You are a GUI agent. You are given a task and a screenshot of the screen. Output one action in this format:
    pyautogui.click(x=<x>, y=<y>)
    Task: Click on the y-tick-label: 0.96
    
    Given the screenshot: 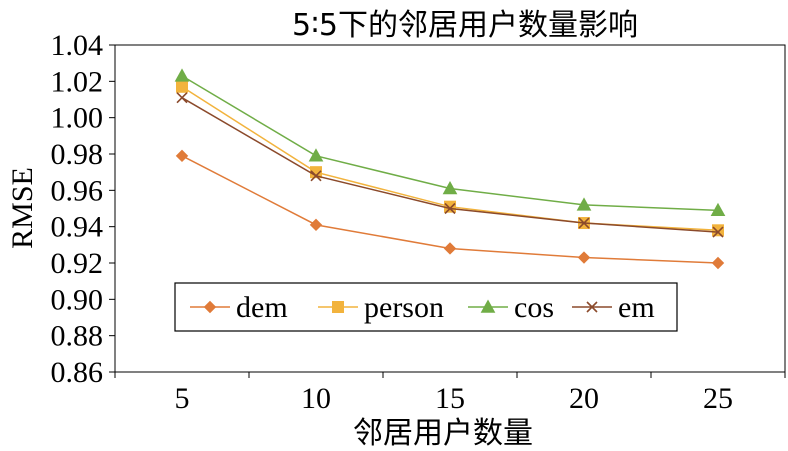 What is the action you would take?
    pyautogui.click(x=77, y=190)
    